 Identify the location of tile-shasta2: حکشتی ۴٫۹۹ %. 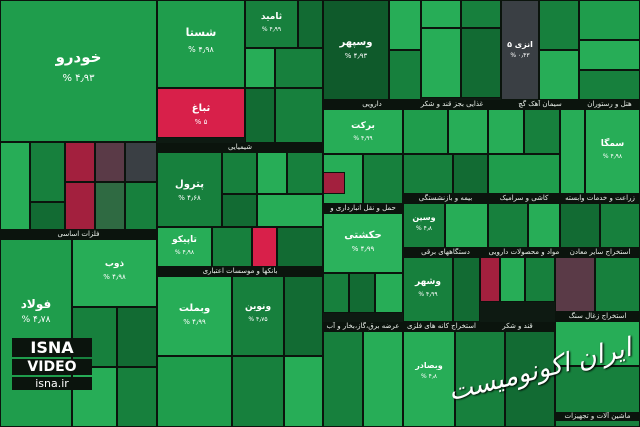
(363, 243).